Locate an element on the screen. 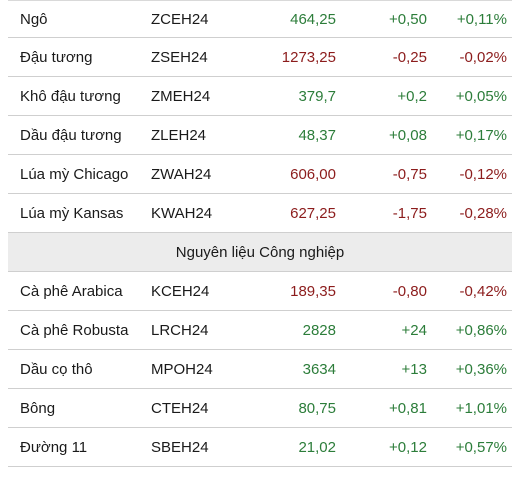 This screenshot has width=514, height=478. commodity-percent: -0,42% is located at coordinates (483, 291).